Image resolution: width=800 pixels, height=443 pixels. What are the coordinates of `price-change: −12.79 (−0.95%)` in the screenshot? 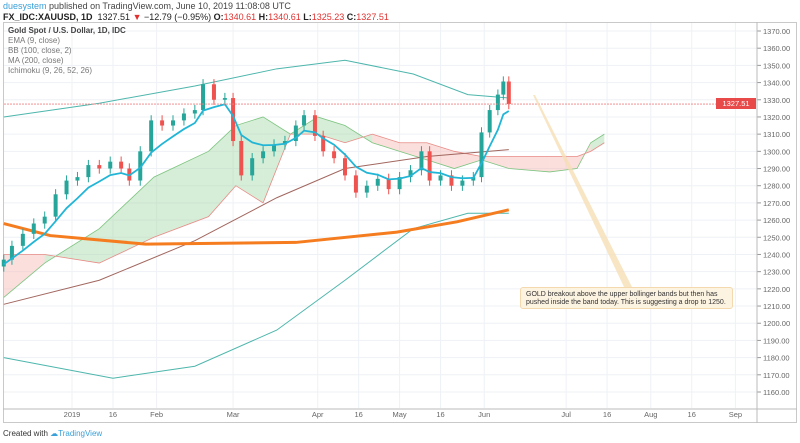 It's located at (178, 17).